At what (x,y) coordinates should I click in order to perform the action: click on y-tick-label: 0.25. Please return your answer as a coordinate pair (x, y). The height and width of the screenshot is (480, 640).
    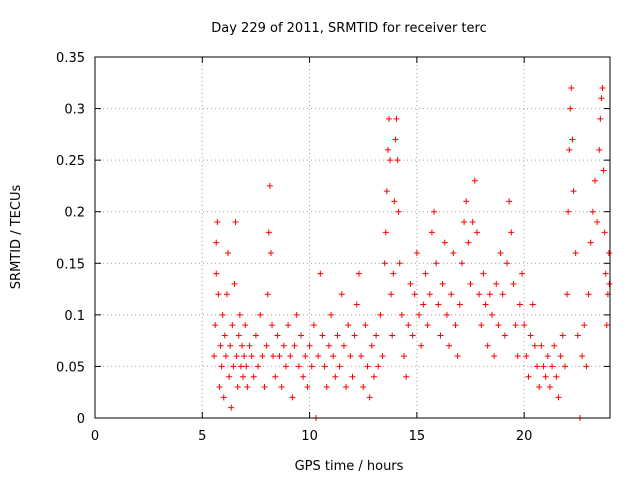
    Looking at the image, I should click on (70, 161).